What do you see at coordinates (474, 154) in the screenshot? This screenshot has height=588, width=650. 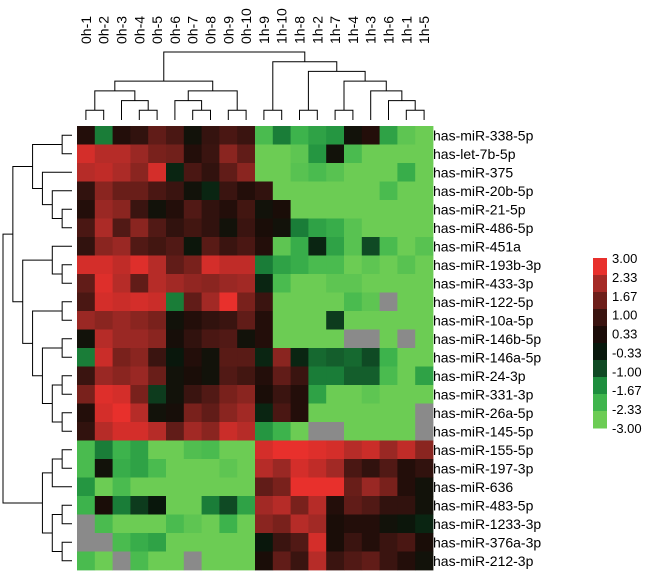 I see `row-label: has-let-7b-5p` at bounding box center [474, 154].